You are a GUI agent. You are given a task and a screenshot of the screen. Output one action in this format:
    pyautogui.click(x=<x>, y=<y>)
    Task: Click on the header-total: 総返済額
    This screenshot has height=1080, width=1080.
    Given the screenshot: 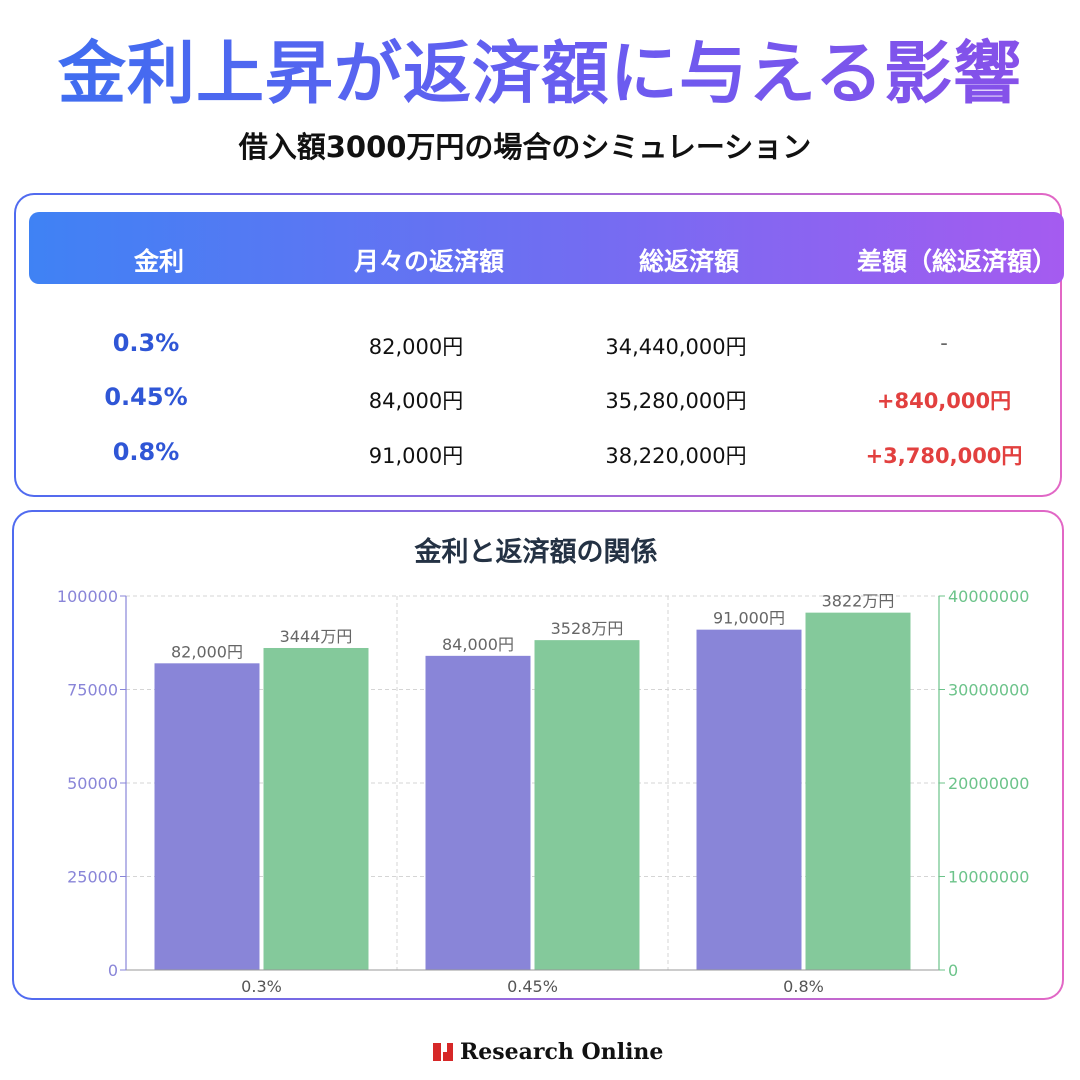 What is the action you would take?
    pyautogui.click(x=688, y=261)
    